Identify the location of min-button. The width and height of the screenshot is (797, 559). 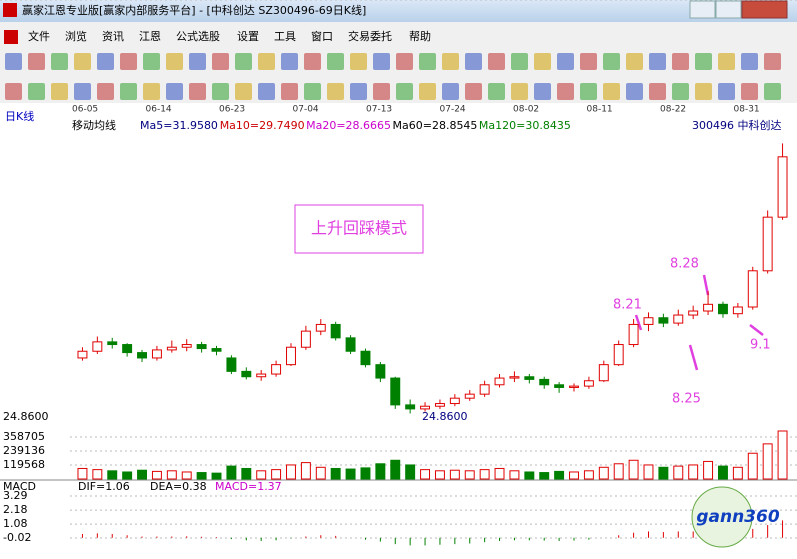
(702, 9).